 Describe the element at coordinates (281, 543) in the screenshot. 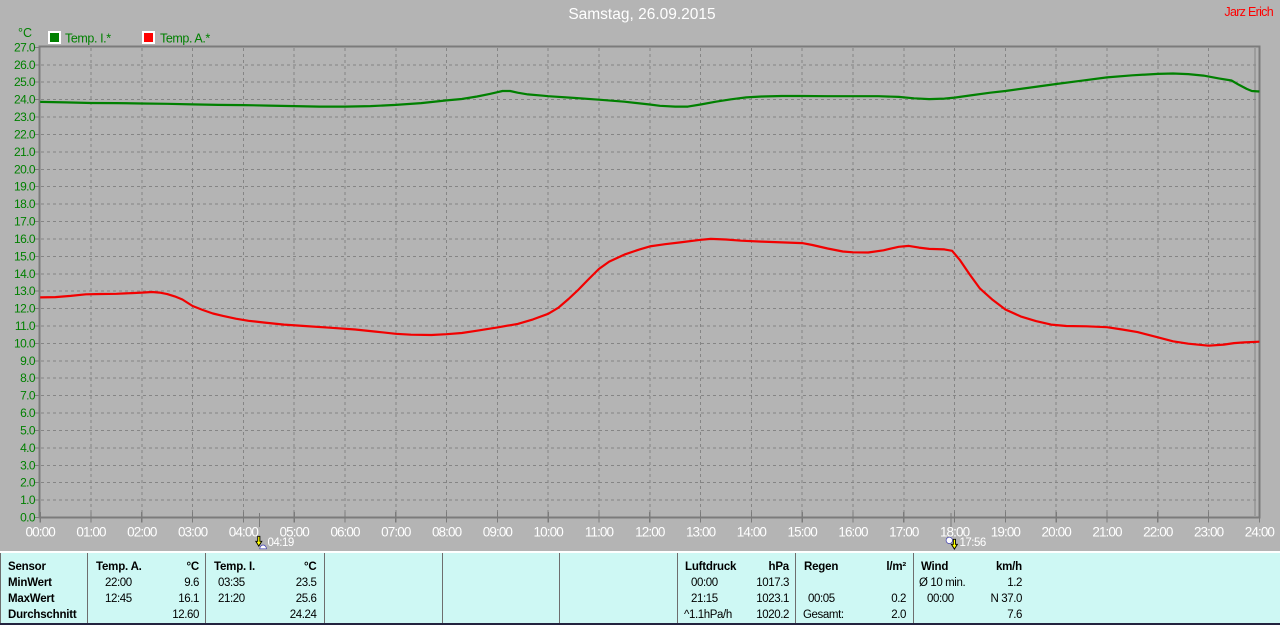

I see `svg-text: 04:19` at that location.